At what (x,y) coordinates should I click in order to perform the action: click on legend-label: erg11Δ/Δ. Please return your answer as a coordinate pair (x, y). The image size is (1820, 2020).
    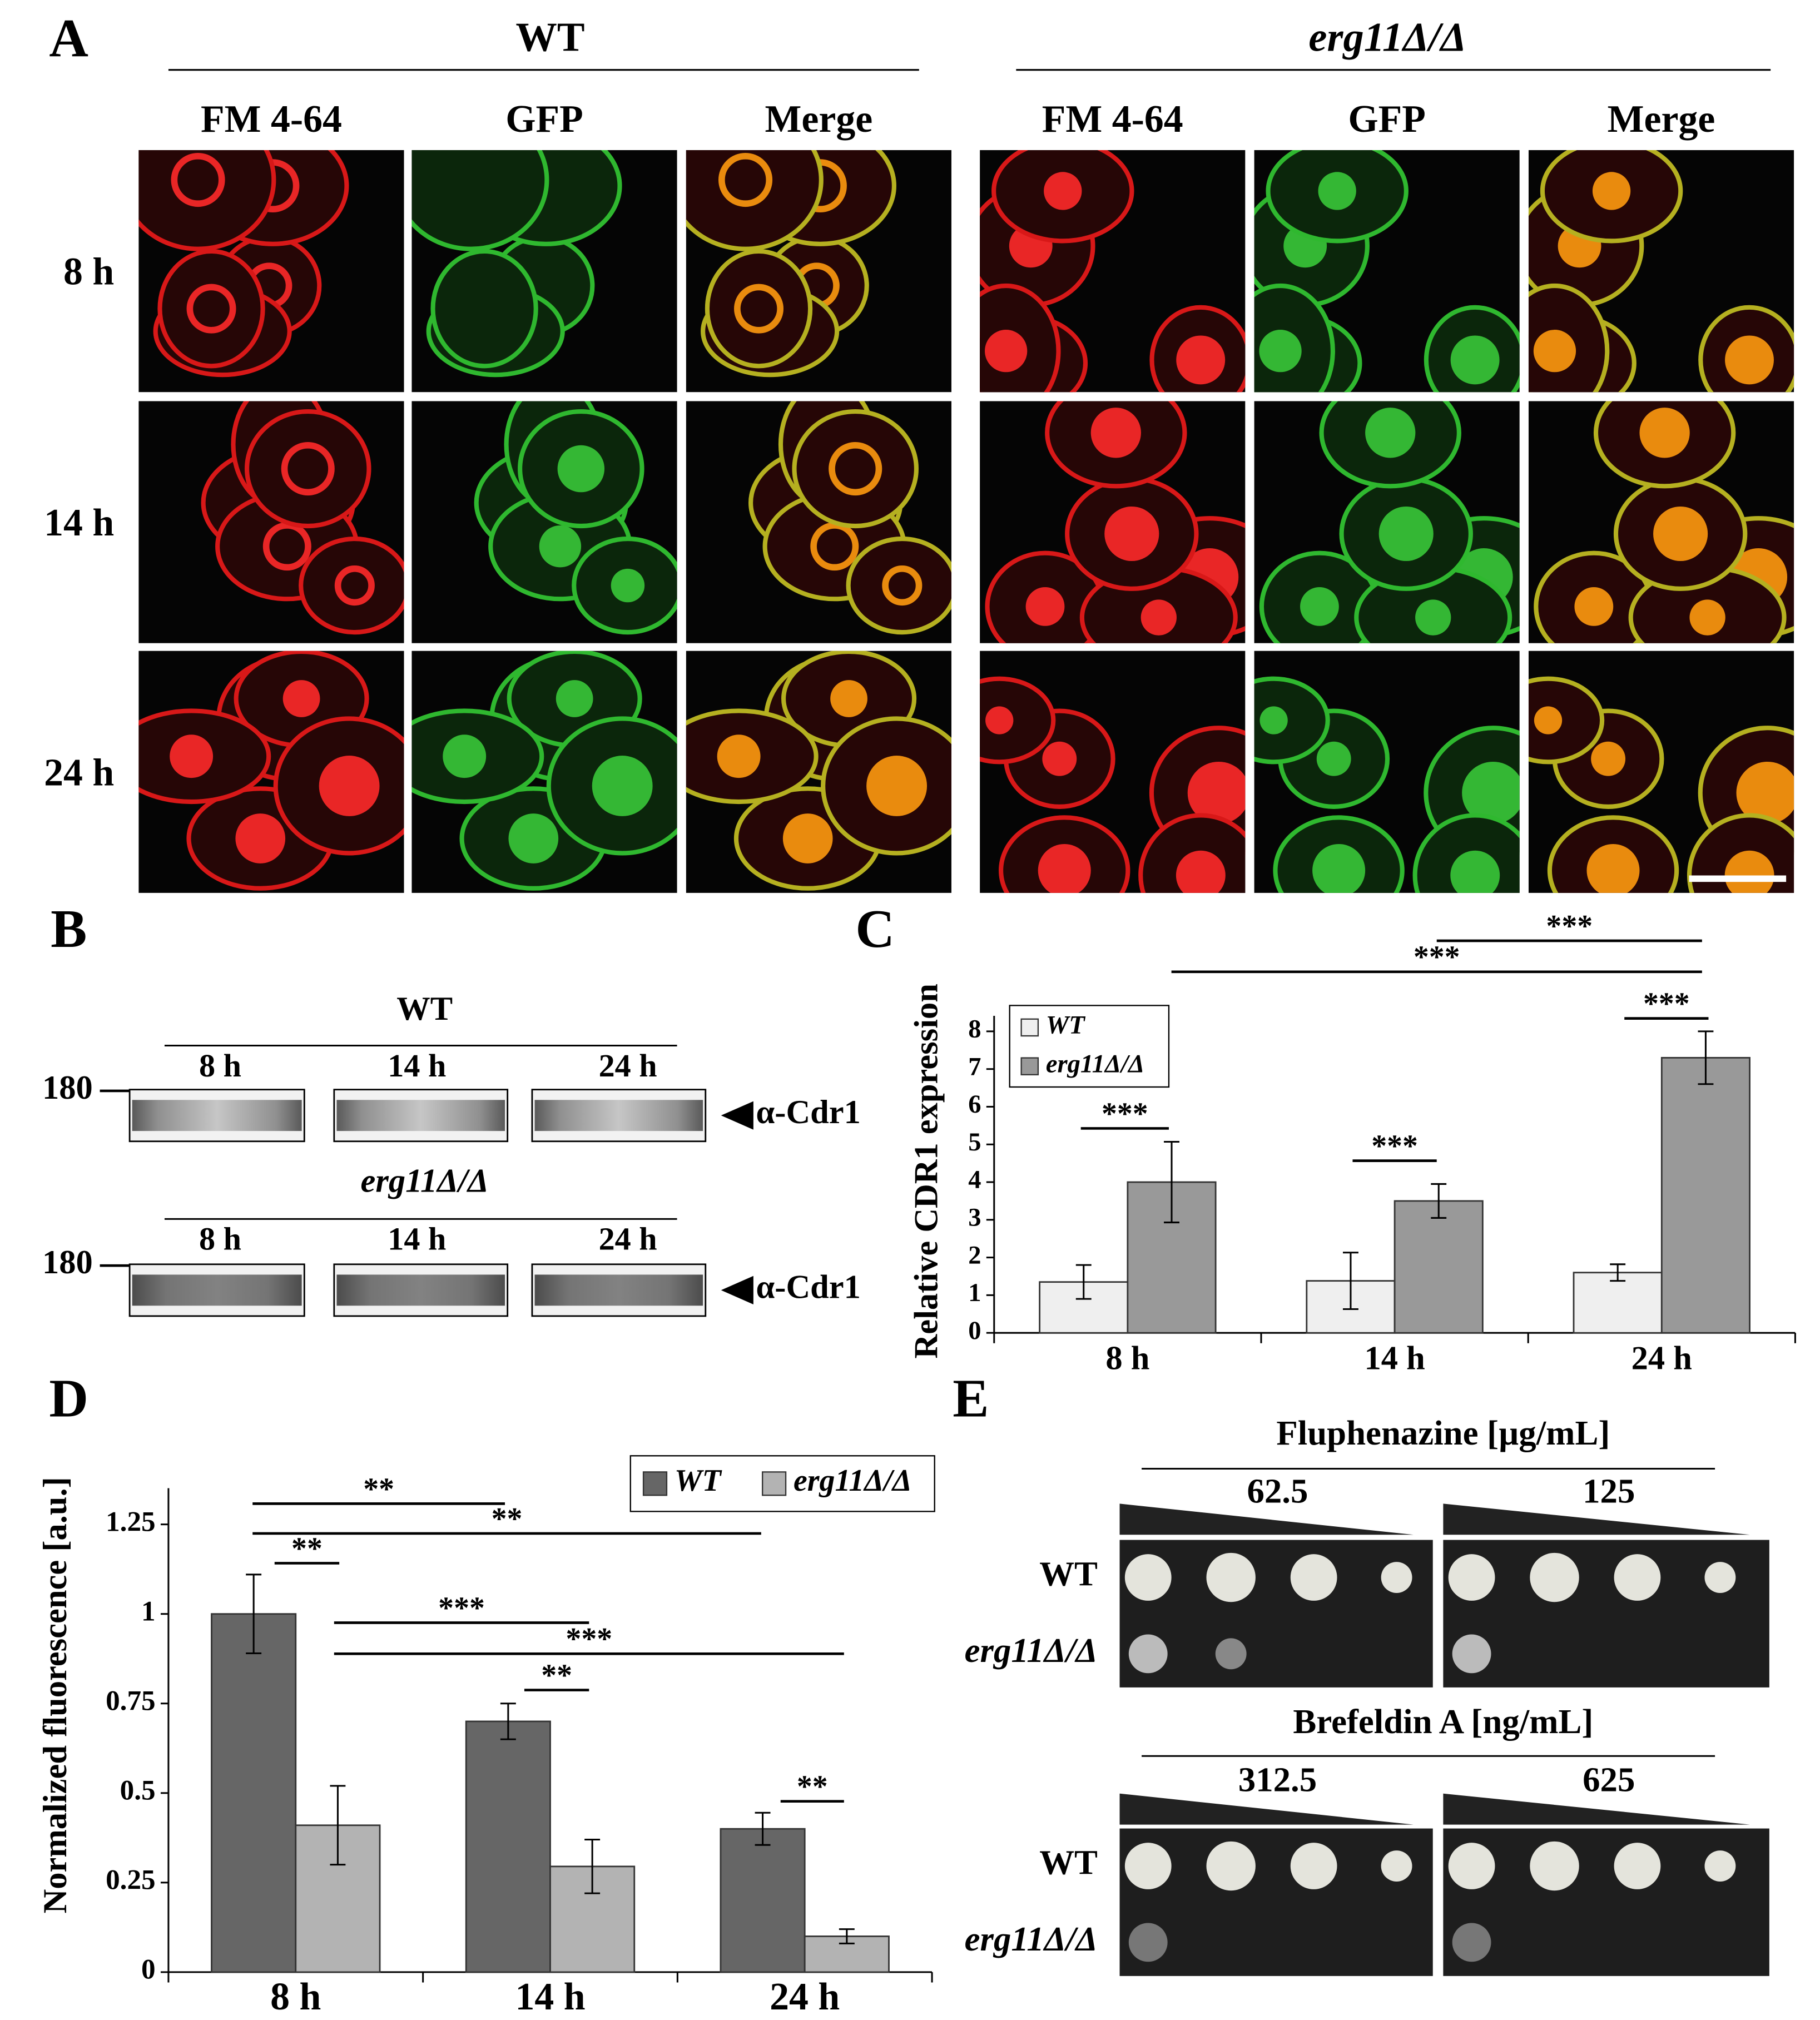
    Looking at the image, I should click on (1095, 1064).